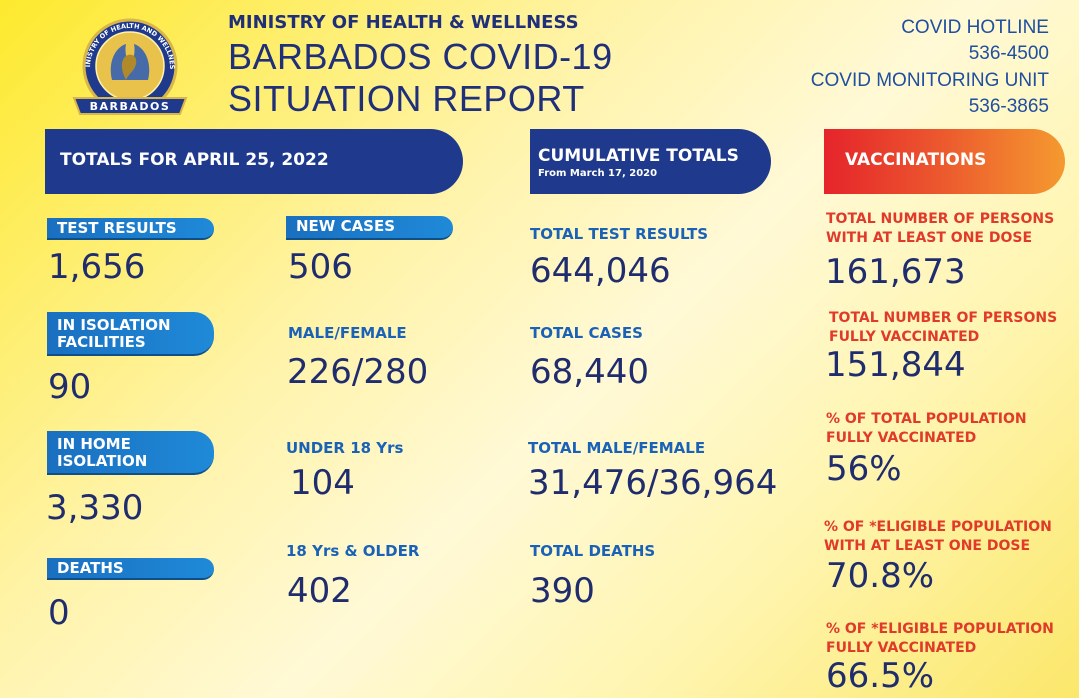 This screenshot has height=698, width=1079. What do you see at coordinates (927, 546) in the screenshot?
I see `pct-eligible-one-label-line2: WITH AT LEAST ONE DOSE` at bounding box center [927, 546].